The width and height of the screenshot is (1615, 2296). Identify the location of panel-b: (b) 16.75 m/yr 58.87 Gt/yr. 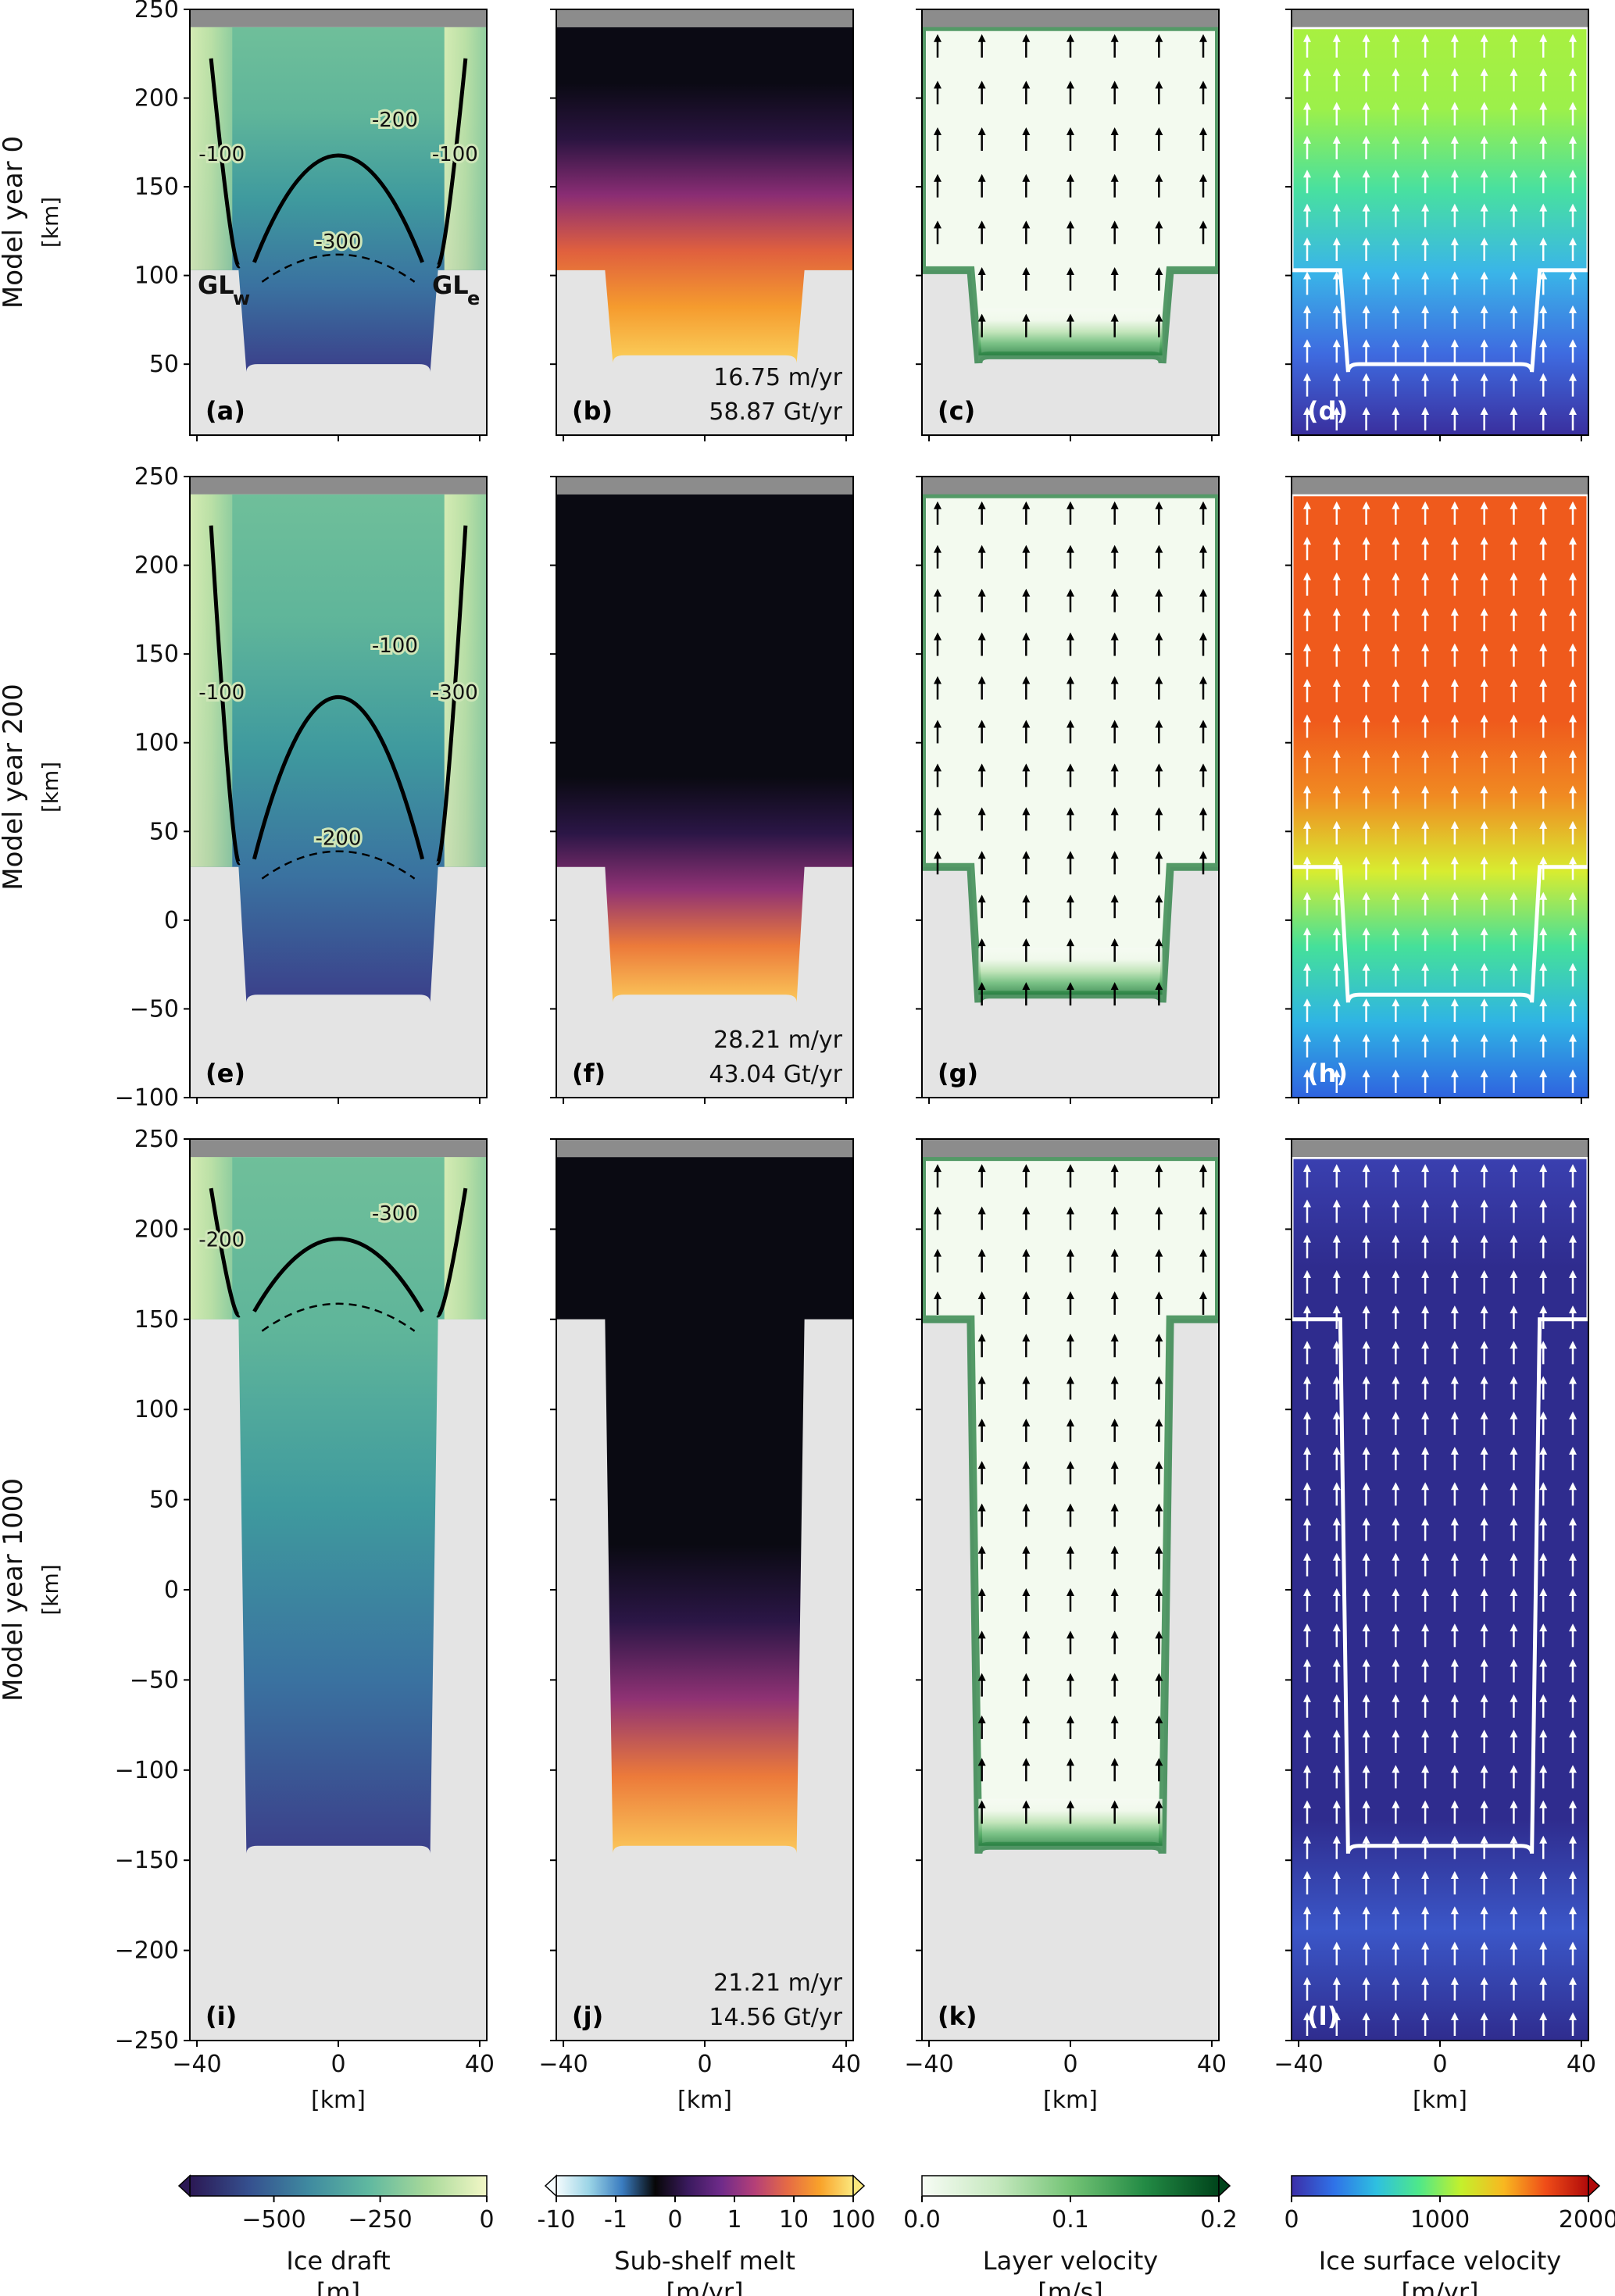
(702, 225).